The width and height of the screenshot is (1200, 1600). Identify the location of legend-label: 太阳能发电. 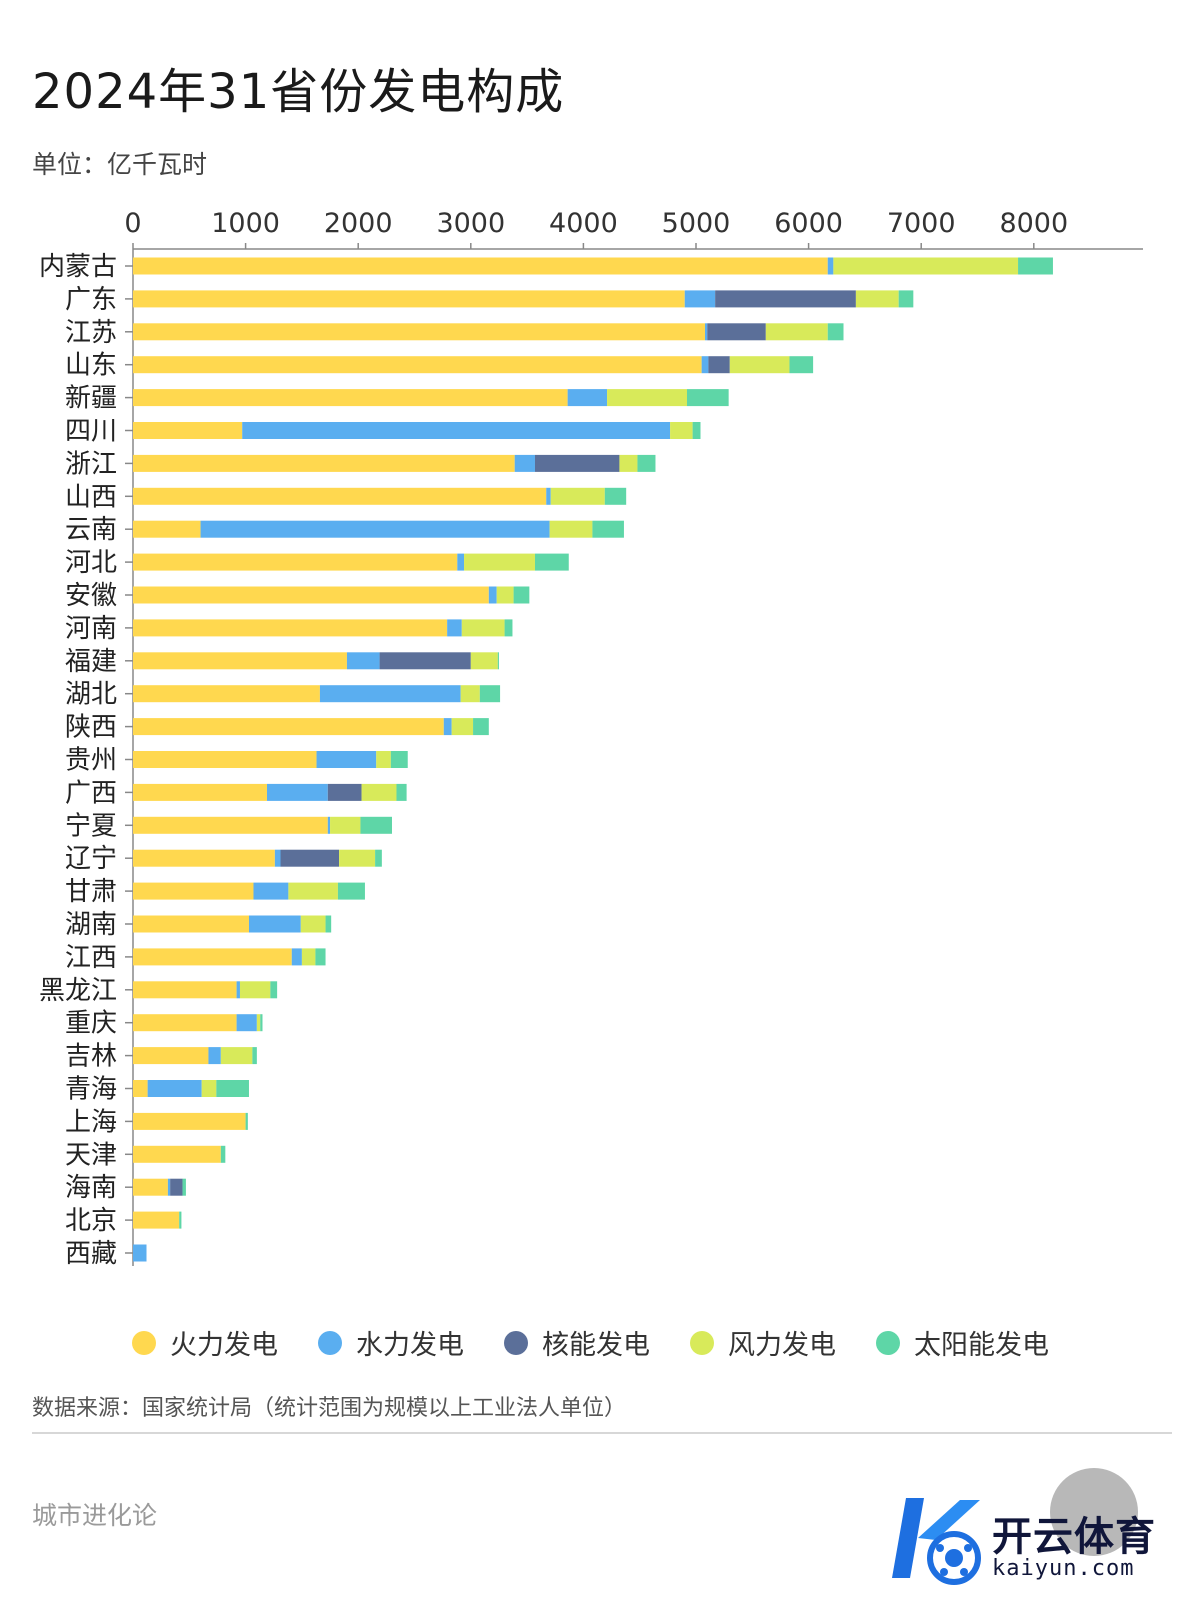
(981, 1345).